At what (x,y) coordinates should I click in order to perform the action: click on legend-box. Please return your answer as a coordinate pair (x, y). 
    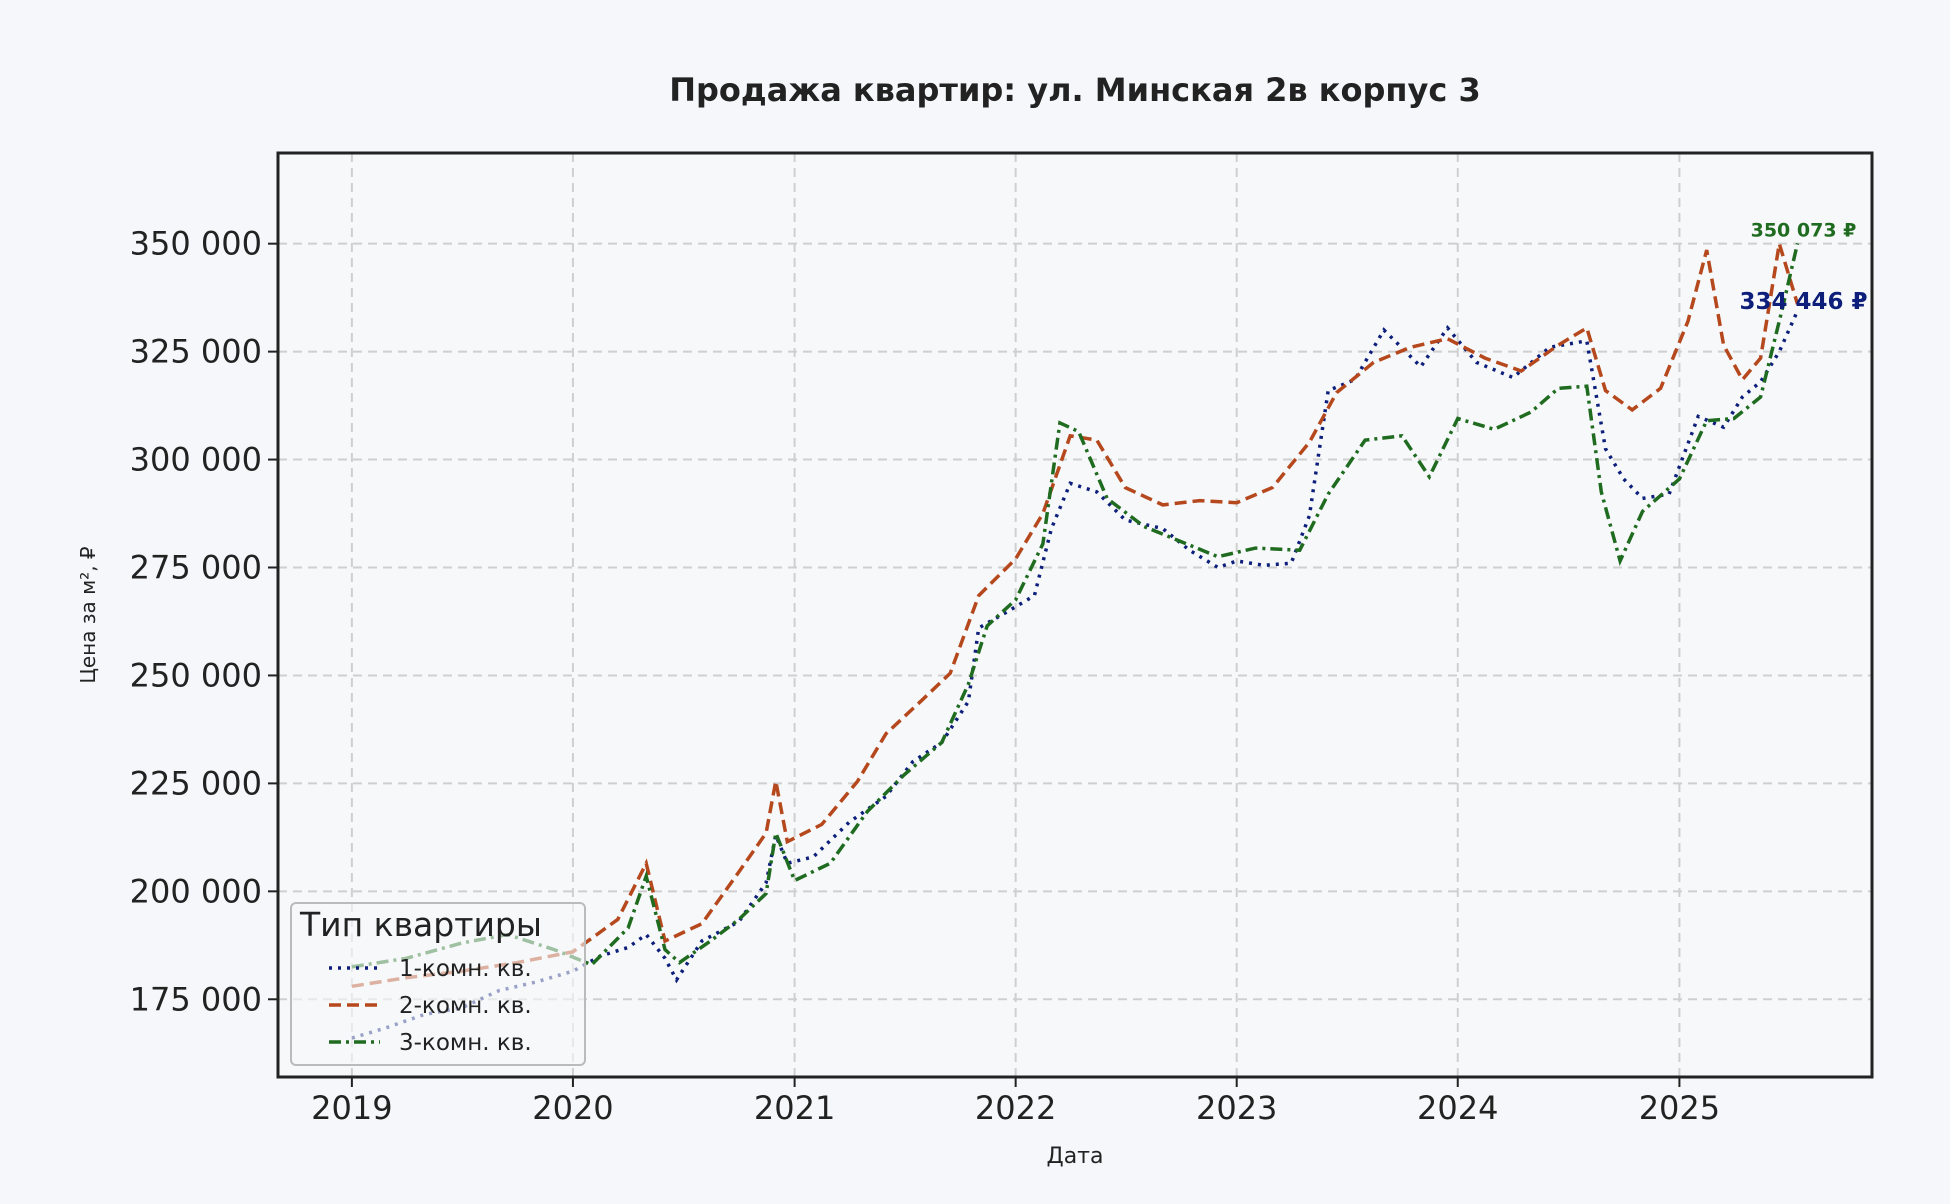
    Looking at the image, I should click on (438, 984).